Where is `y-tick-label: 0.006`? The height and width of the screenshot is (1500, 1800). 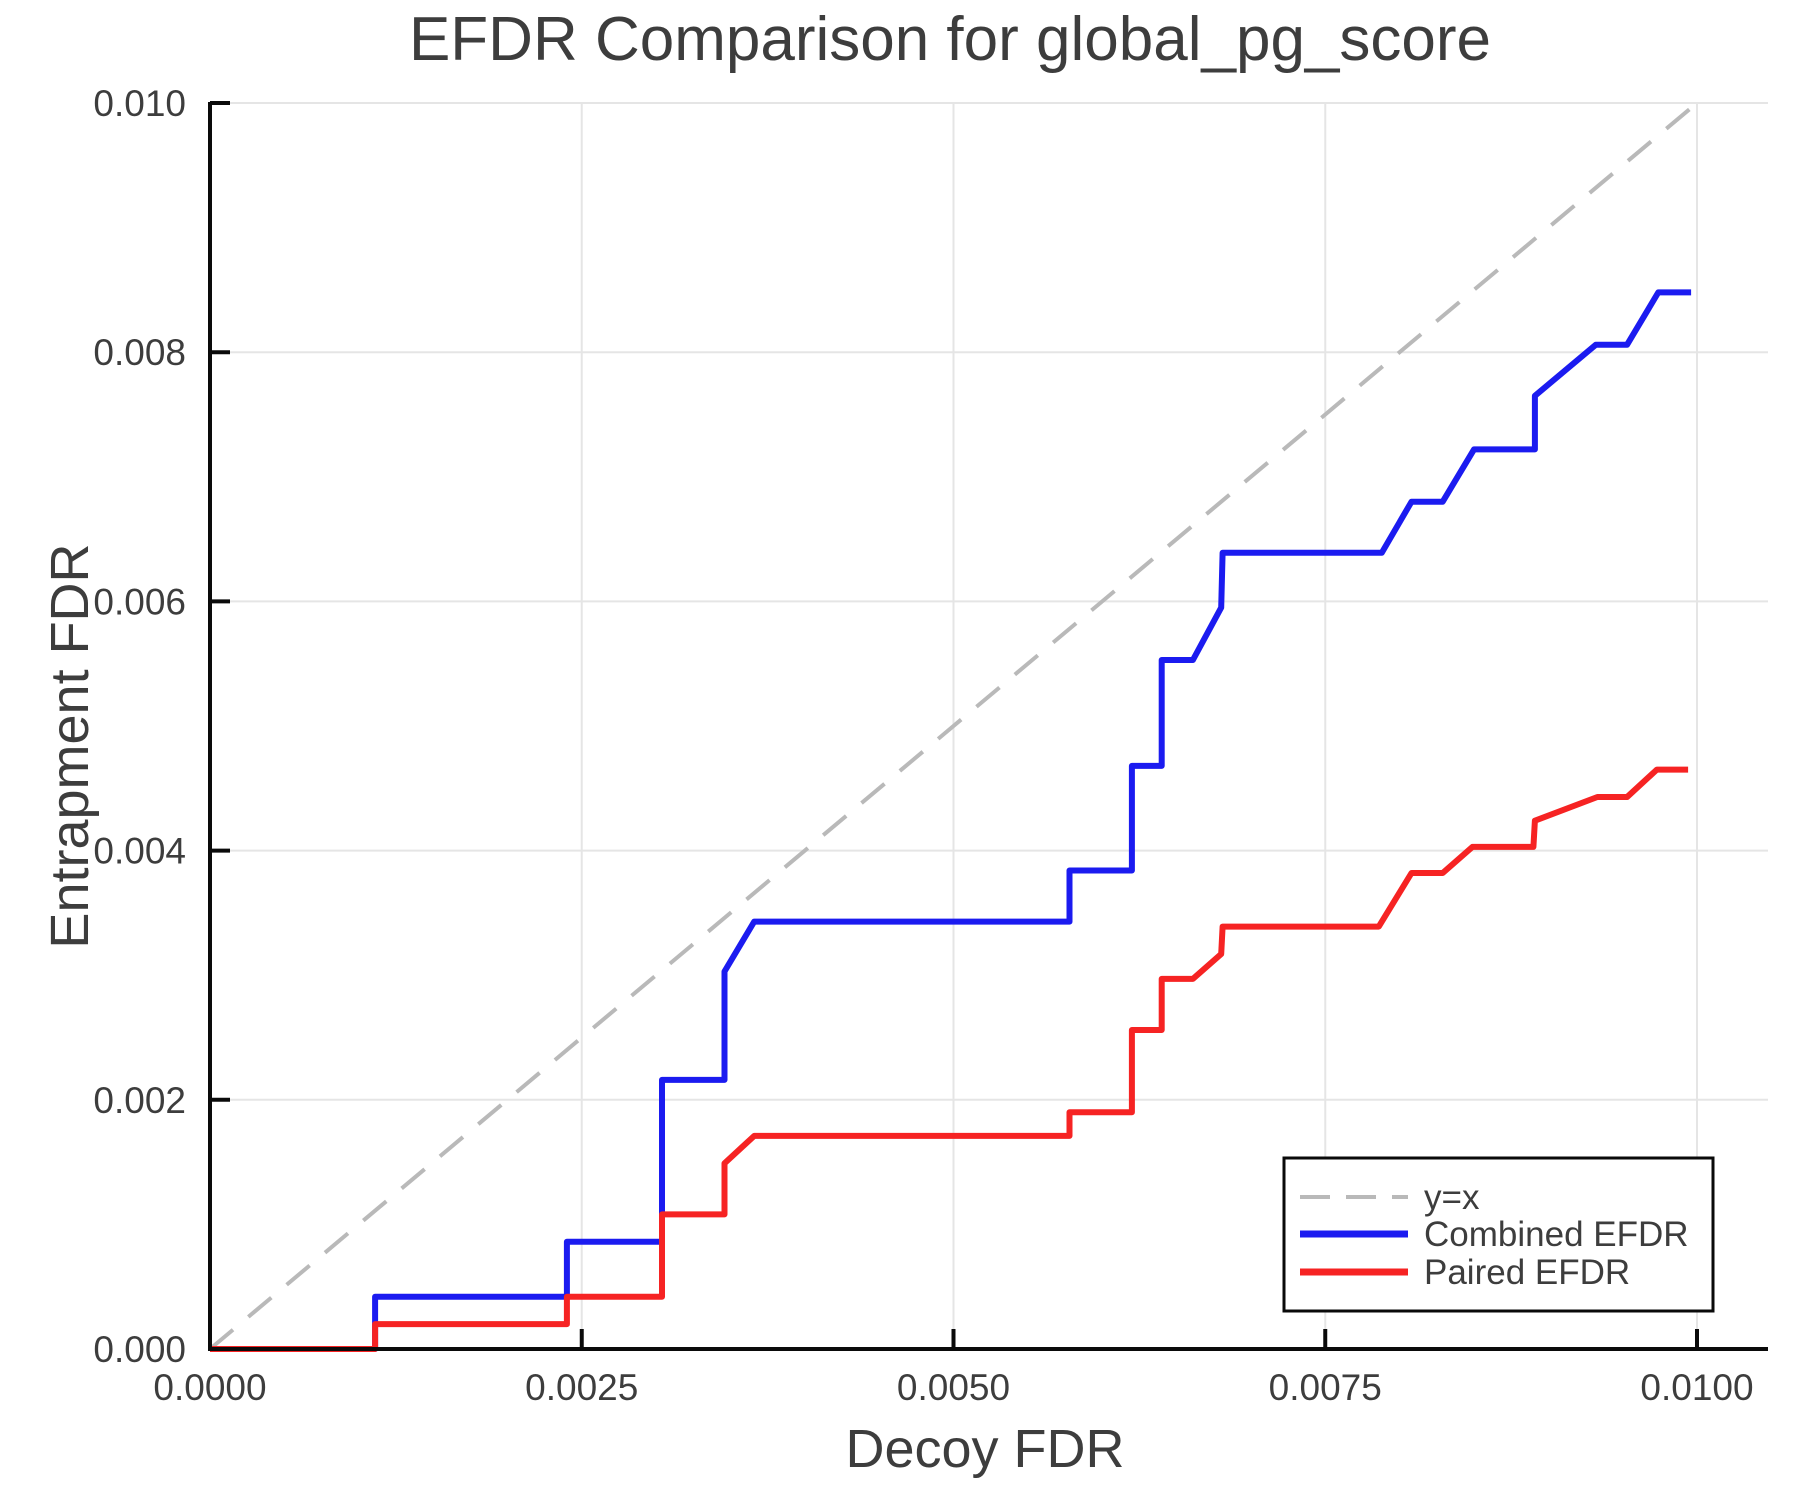 y-tick-label: 0.006 is located at coordinates (139, 601).